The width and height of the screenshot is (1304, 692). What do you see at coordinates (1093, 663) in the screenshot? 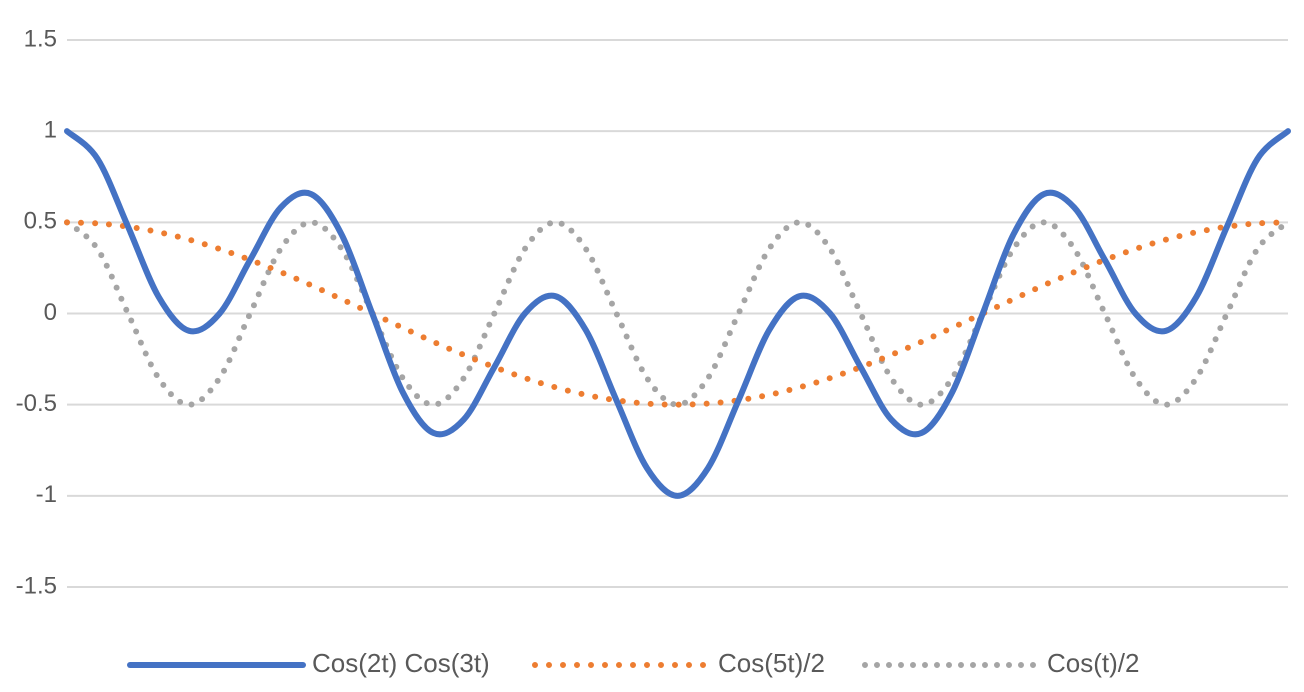
I see `legend-label: Cos(t)/2` at bounding box center [1093, 663].